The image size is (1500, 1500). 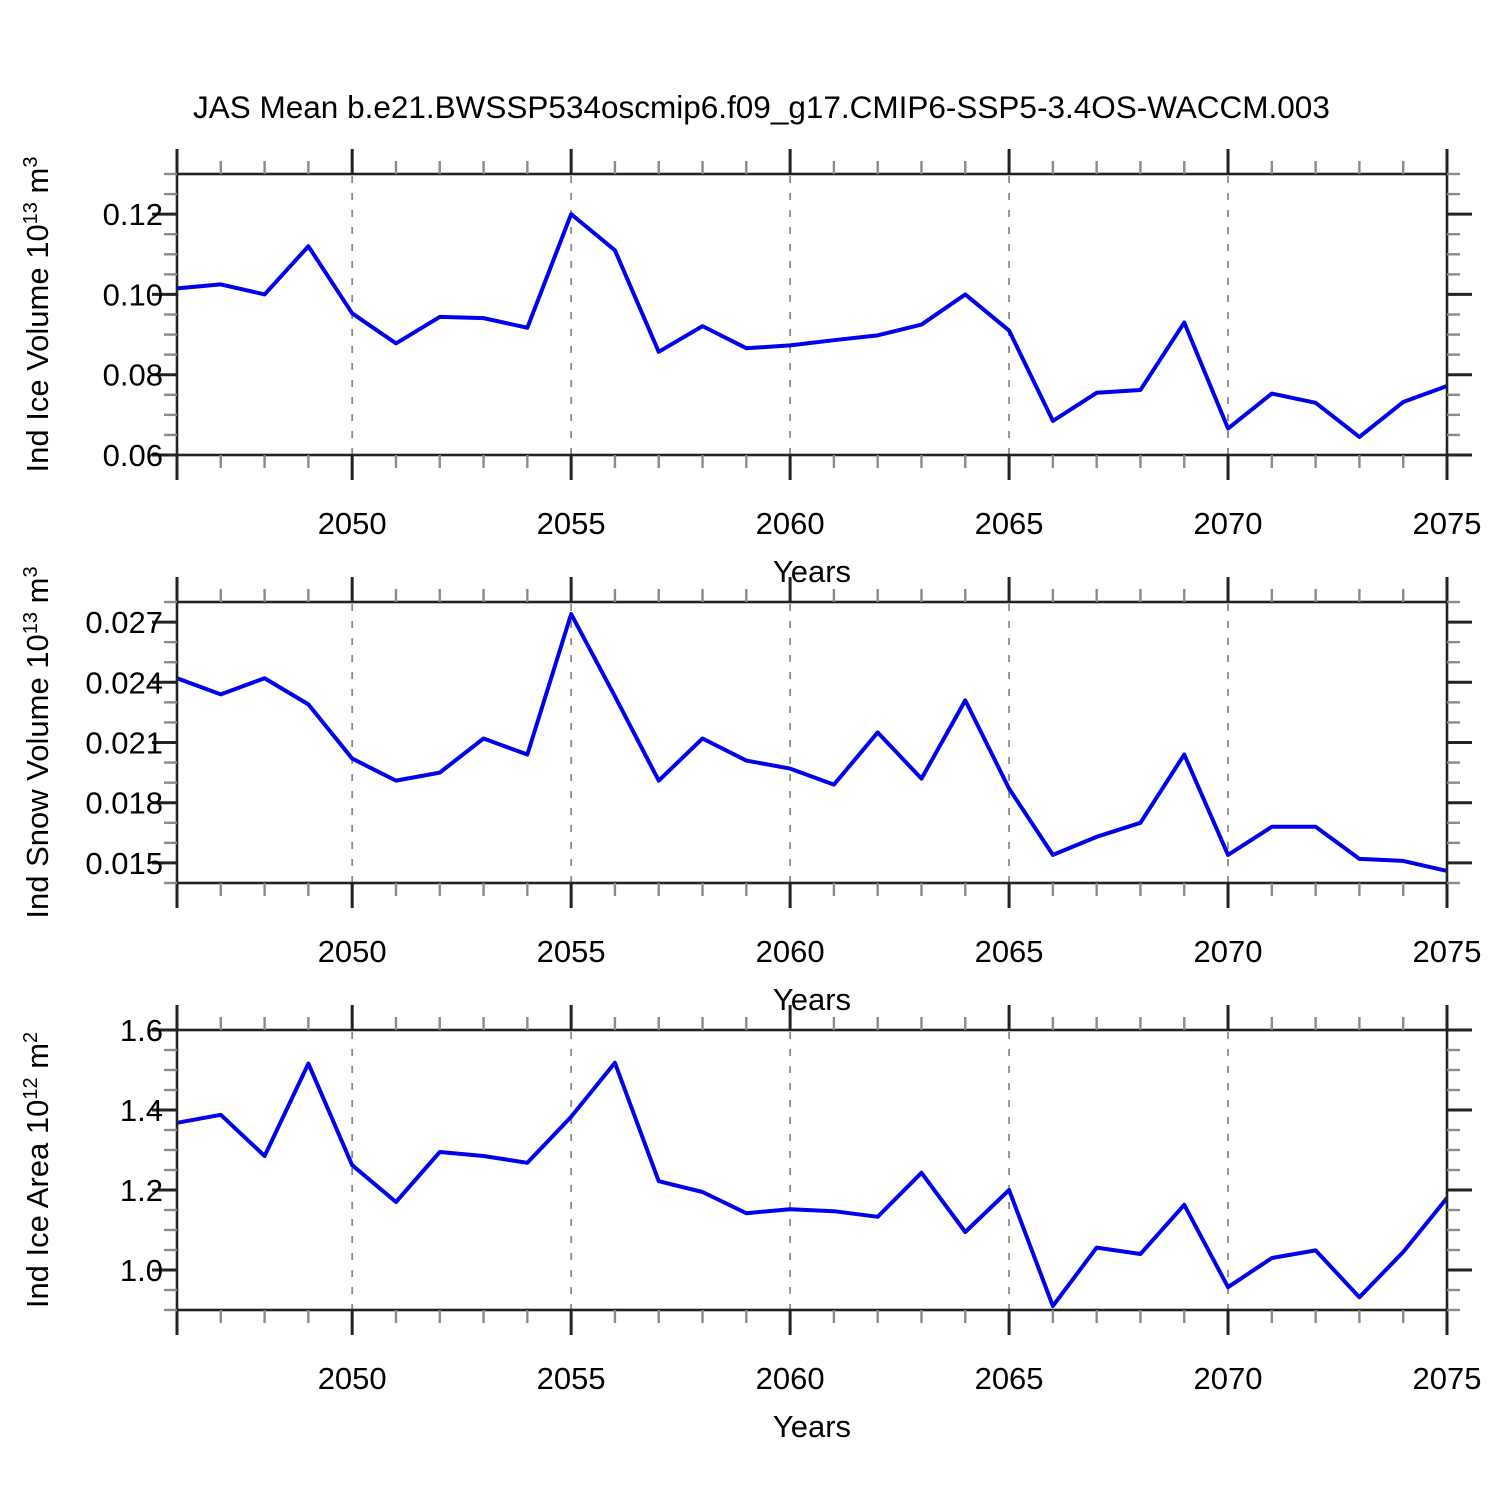 What do you see at coordinates (133, 455) in the screenshot?
I see `y-tick-label: 0.06` at bounding box center [133, 455].